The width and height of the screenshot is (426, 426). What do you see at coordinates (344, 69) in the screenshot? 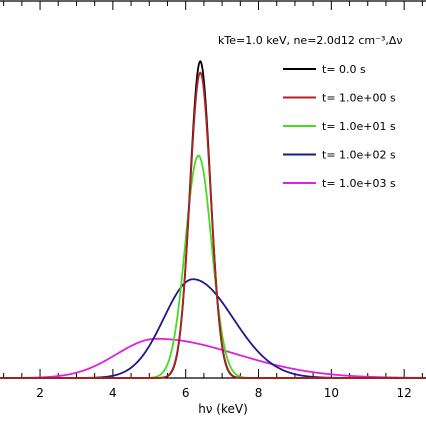
I see `legend-label: t= 0.0 s` at bounding box center [344, 69].